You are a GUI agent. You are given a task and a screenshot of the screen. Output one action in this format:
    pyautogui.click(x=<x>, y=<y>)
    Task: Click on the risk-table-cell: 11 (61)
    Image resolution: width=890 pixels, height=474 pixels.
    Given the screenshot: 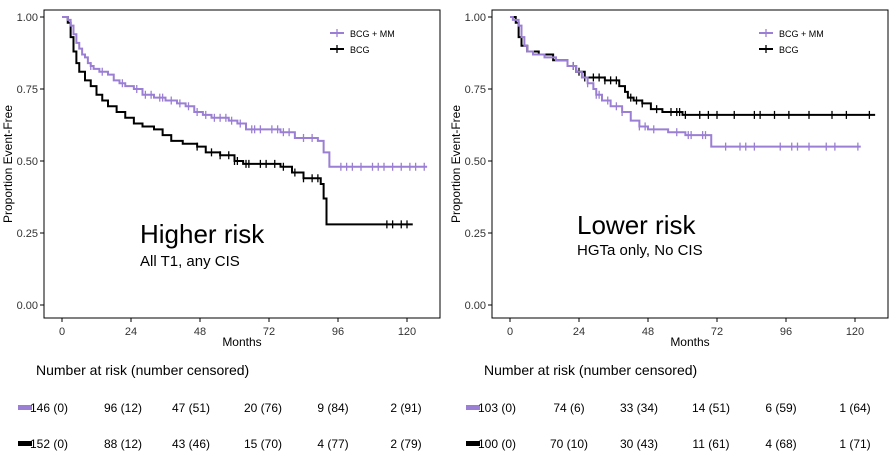 What is the action you would take?
    pyautogui.click(x=710, y=444)
    